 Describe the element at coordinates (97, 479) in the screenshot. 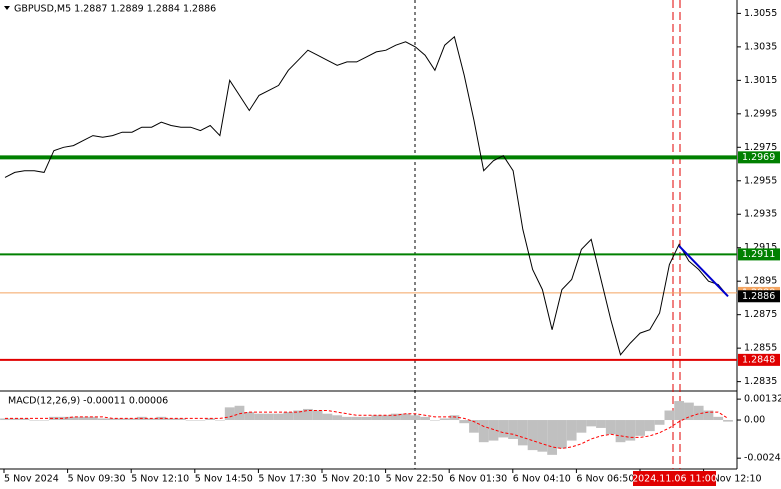

I see `x-tick-label: 5 Nov 09:30` at that location.